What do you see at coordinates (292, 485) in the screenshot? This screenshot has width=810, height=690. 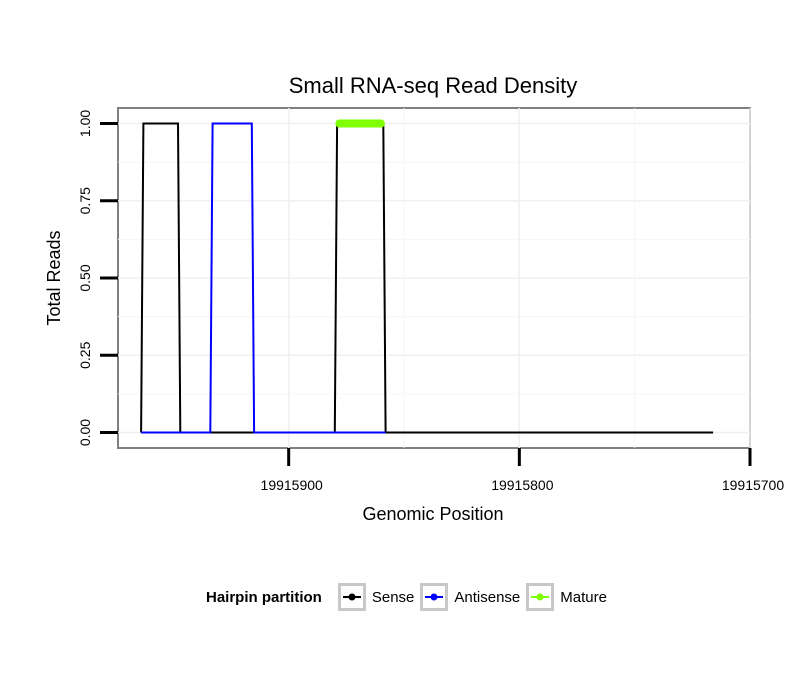 I see `x-tick-label: 19915900` at bounding box center [292, 485].